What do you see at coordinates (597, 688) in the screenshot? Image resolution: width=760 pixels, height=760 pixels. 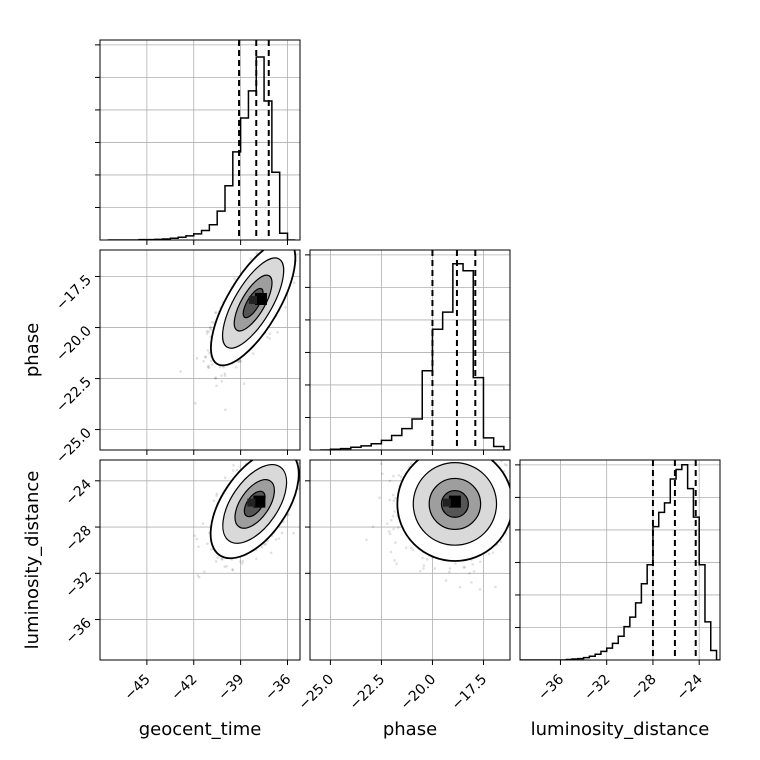 I see `x-tick-label: −32` at bounding box center [597, 688].